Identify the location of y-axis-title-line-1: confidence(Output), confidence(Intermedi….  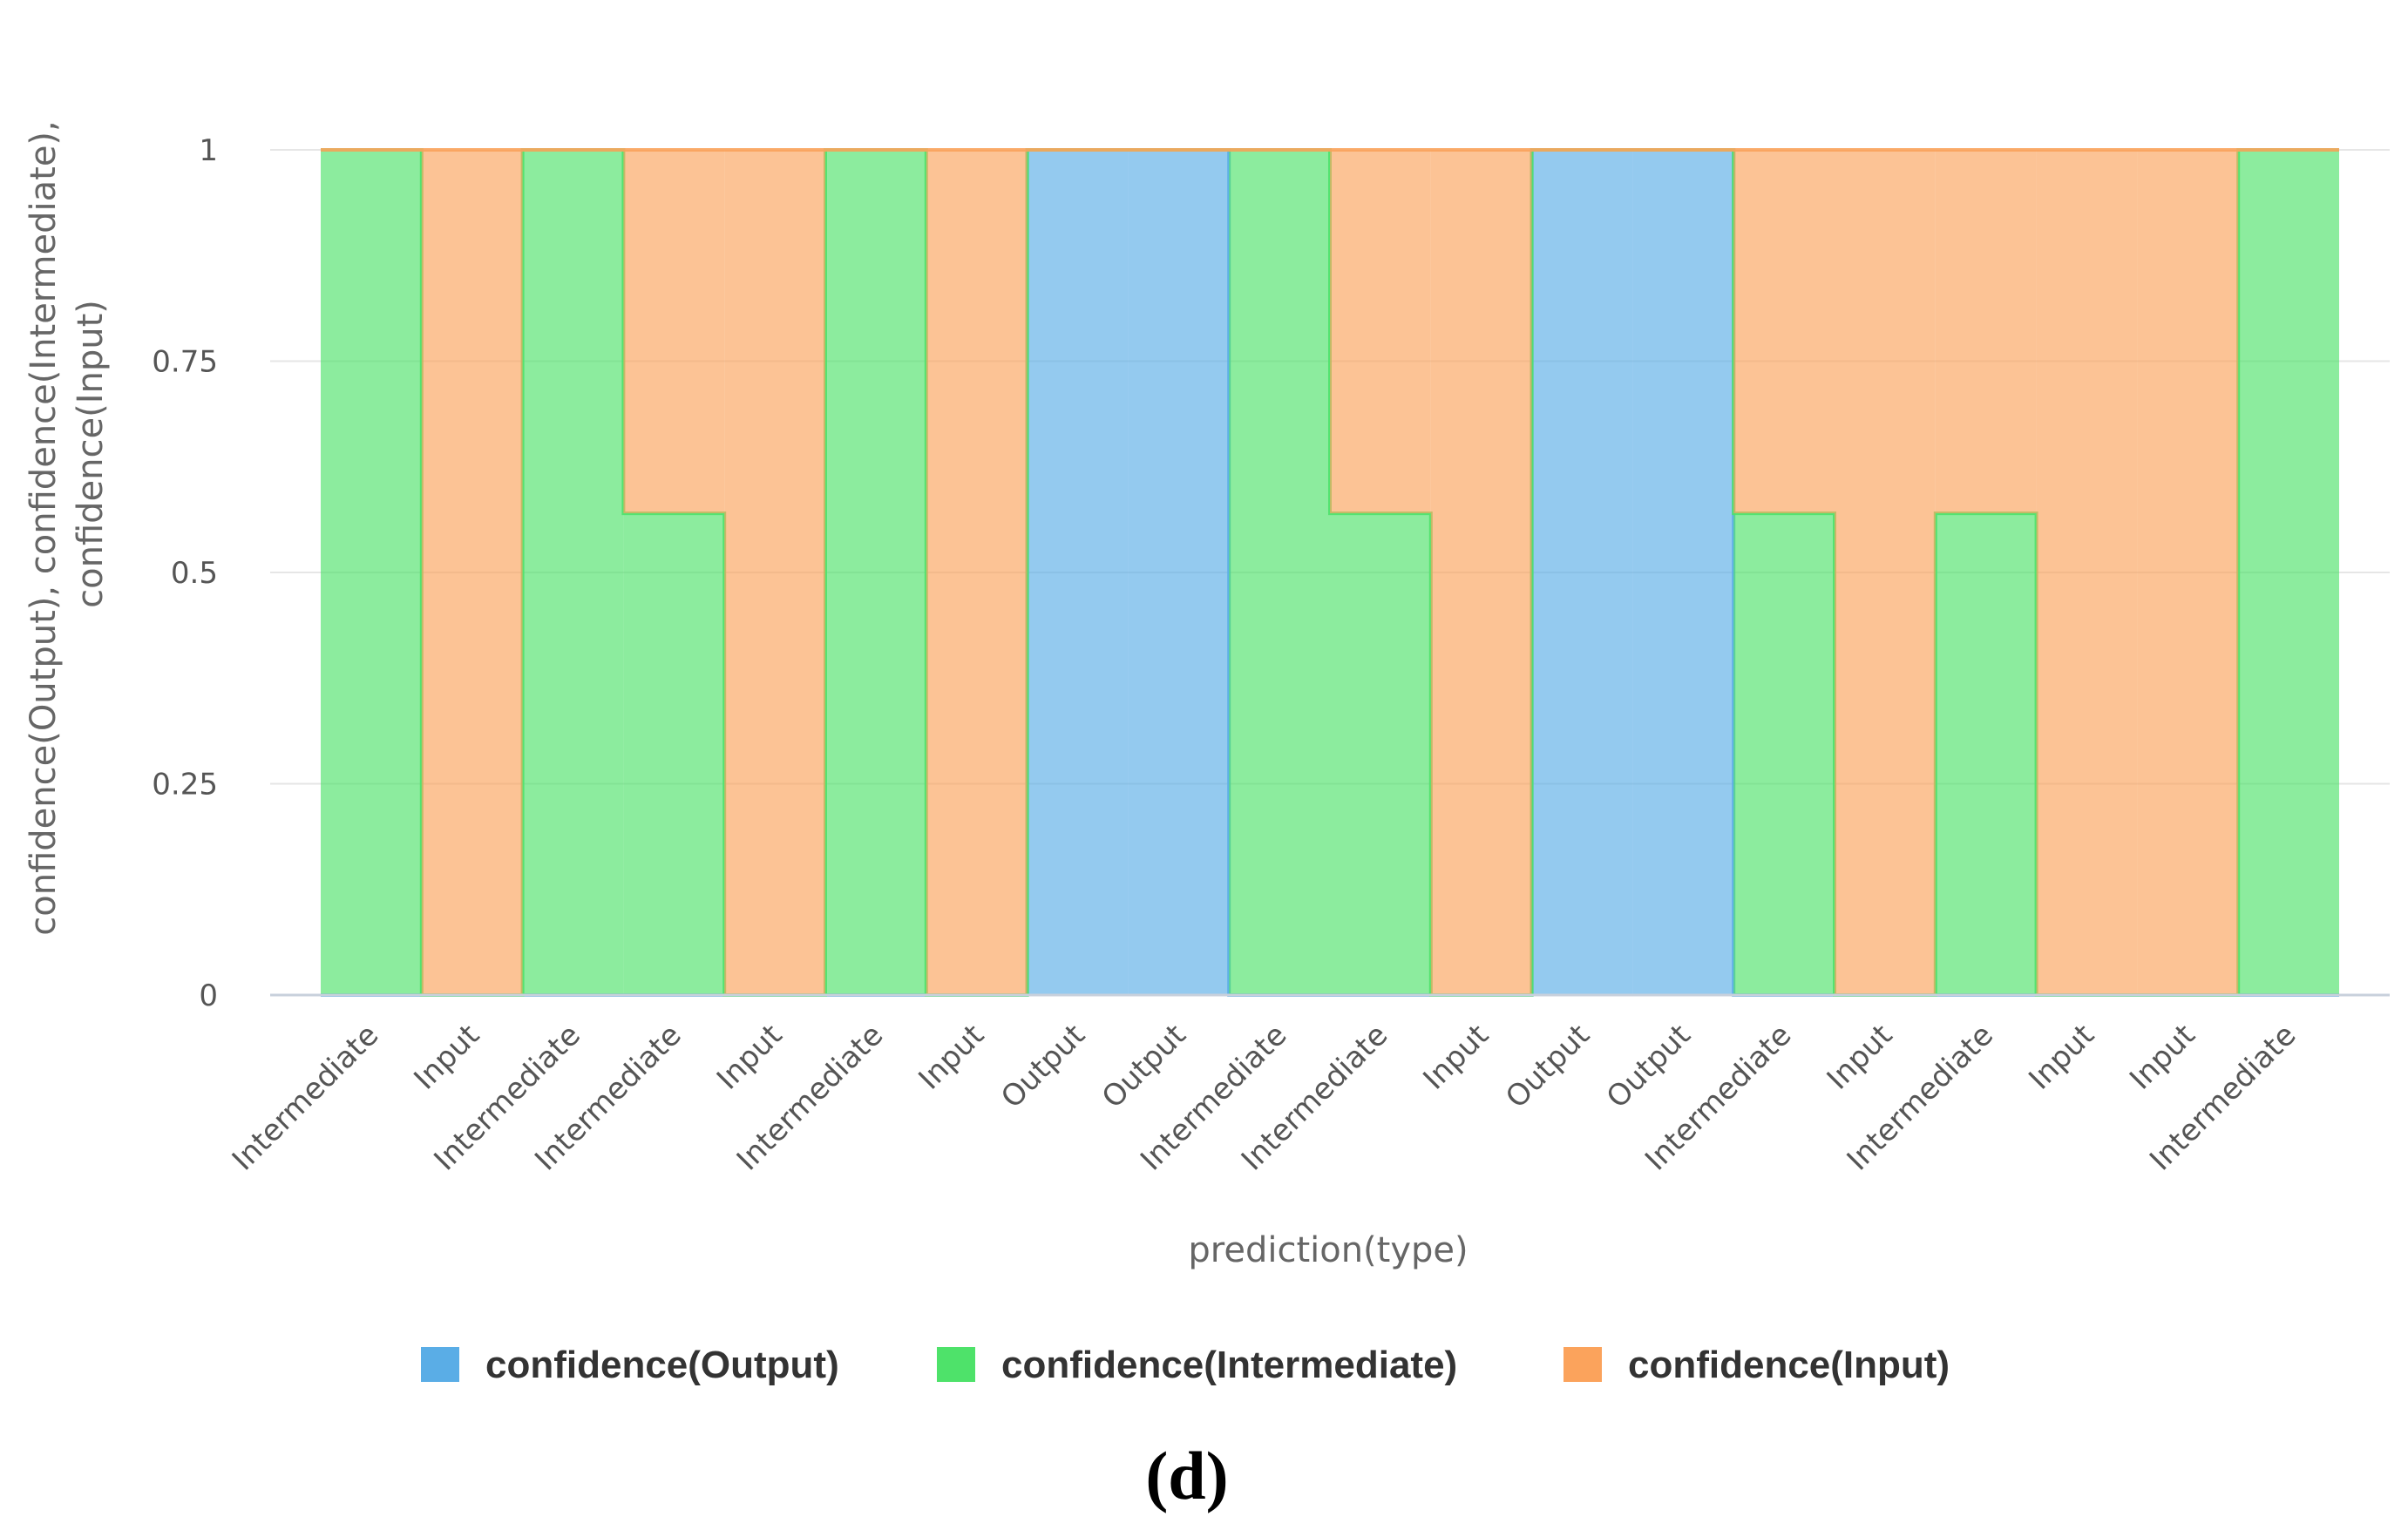
(44, 528).